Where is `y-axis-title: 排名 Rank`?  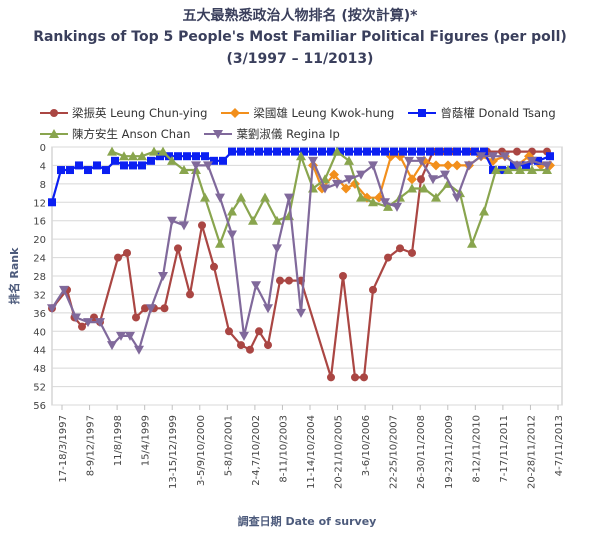
y-axis-title: 排名 Rank is located at coordinates (14, 276).